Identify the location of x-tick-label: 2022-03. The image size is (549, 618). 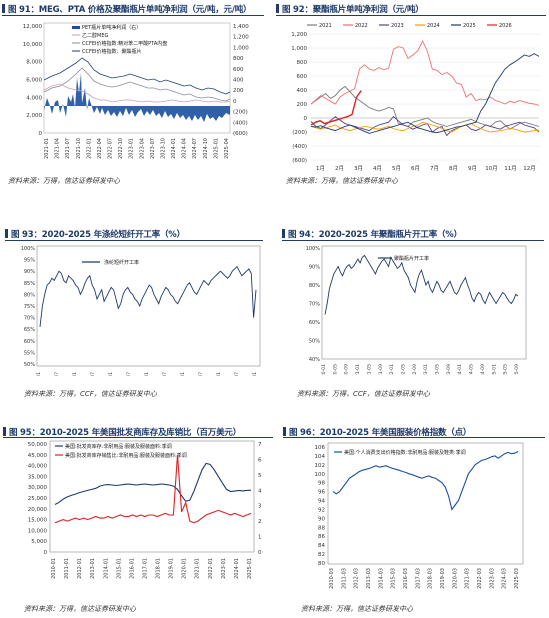
(480, 578).